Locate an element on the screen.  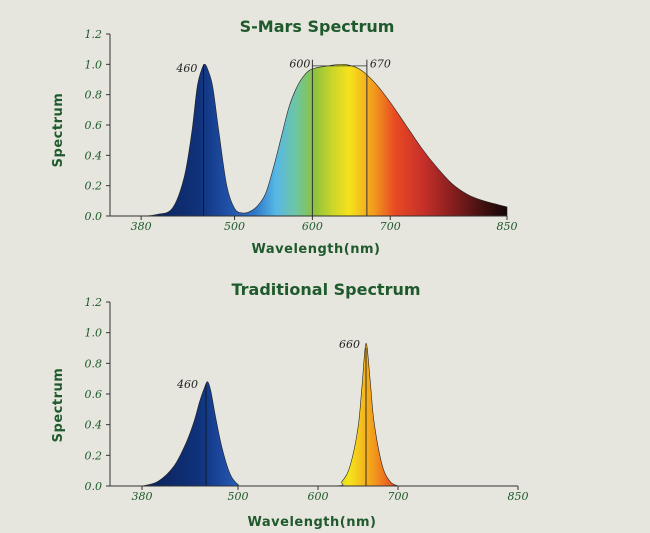
annotation-660: 660 is located at coordinates (349, 344).